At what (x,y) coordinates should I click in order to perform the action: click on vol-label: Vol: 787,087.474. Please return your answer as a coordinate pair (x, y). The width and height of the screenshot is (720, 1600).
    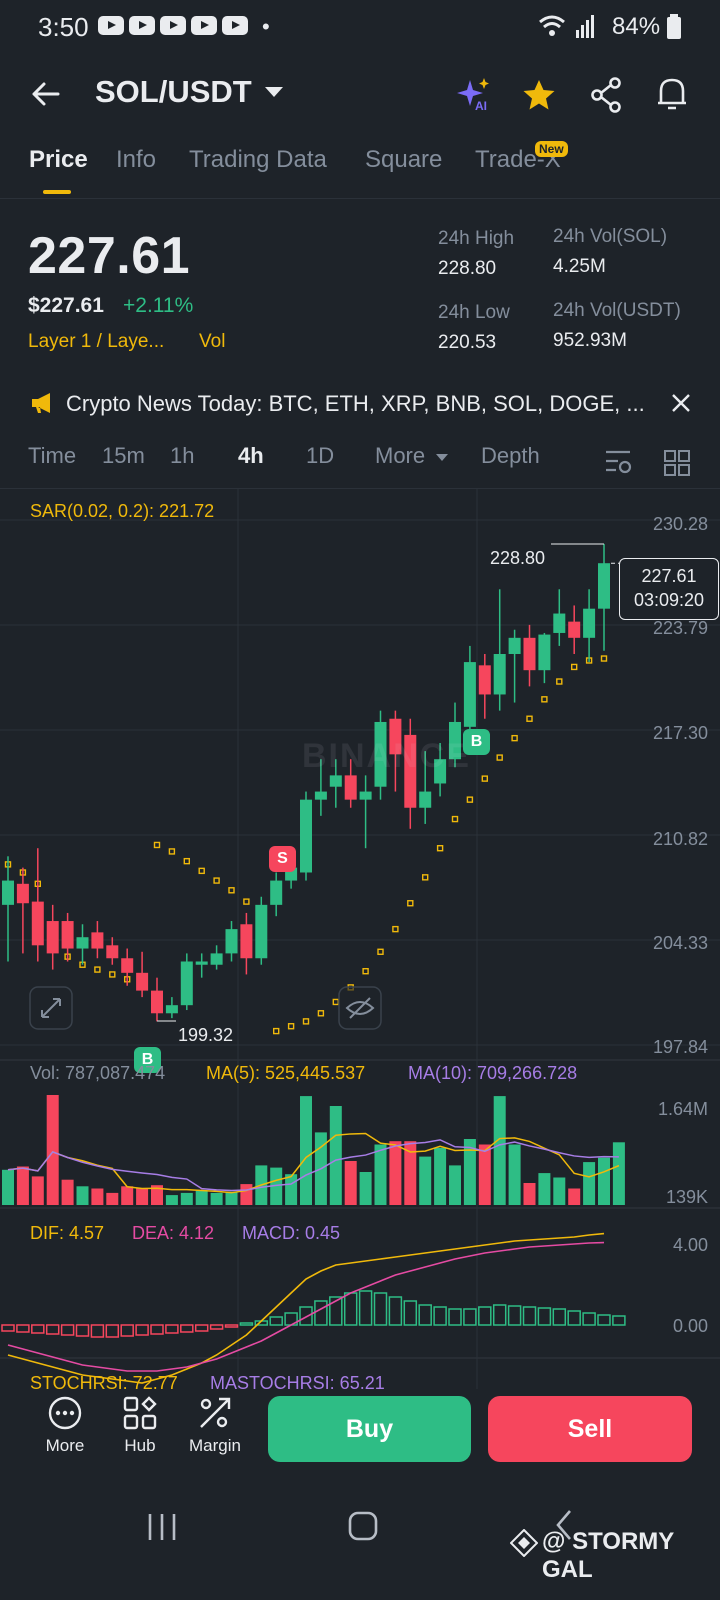
    Looking at the image, I should click on (98, 1073).